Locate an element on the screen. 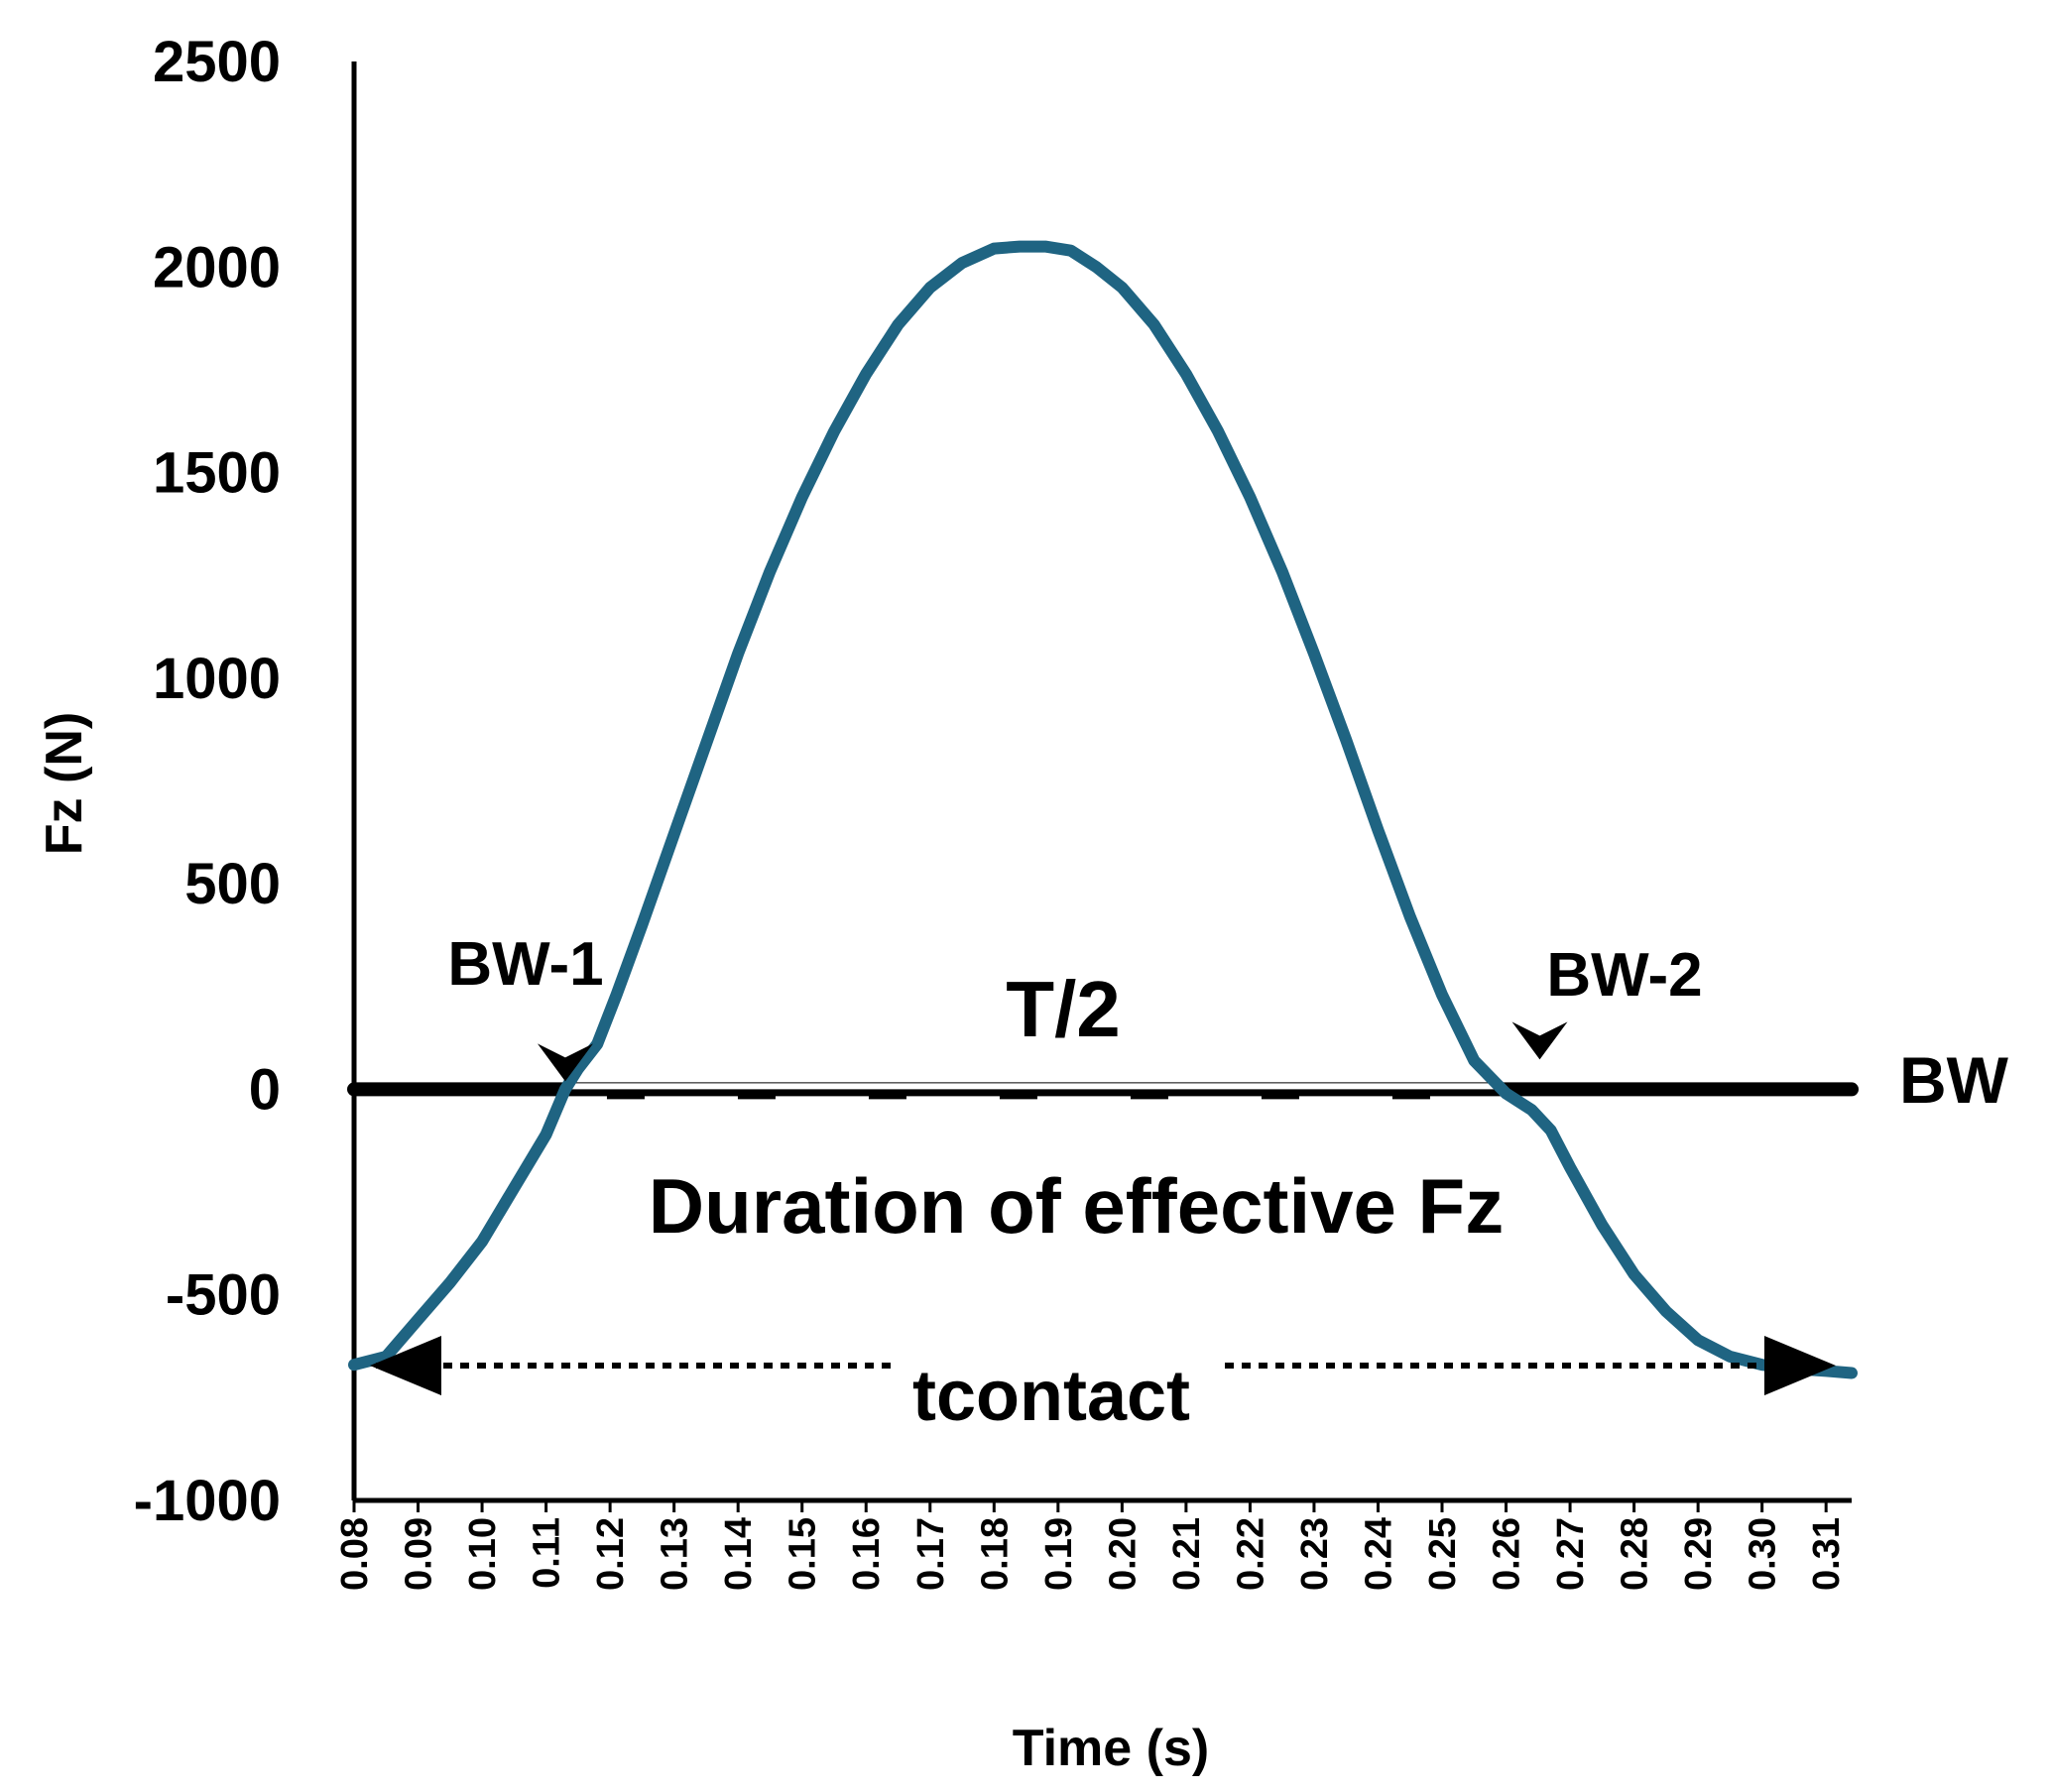 Image resolution: width=2051 pixels, height=1792 pixels. x-tick-label: 0.16 is located at coordinates (867, 1554).